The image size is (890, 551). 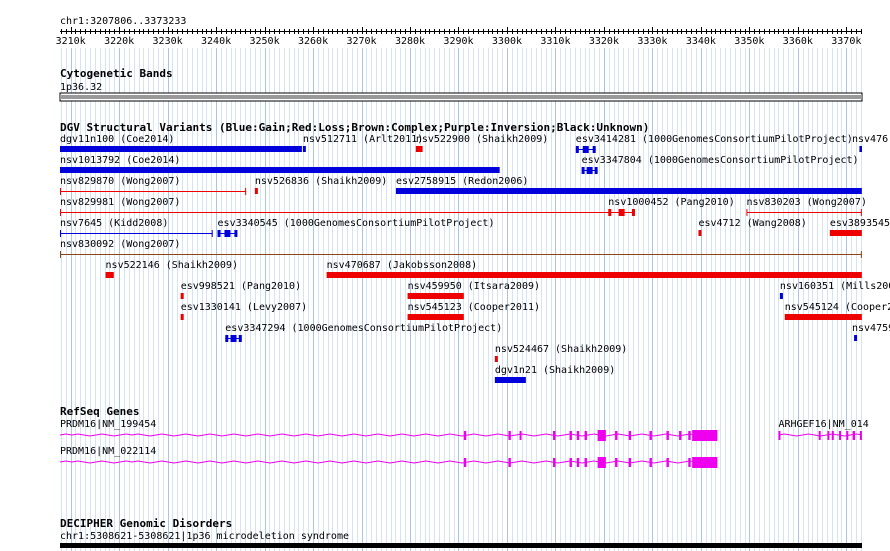 I want to click on dgv-variant-label: esv1330141 (Levy2007), so click(x=244, y=307).